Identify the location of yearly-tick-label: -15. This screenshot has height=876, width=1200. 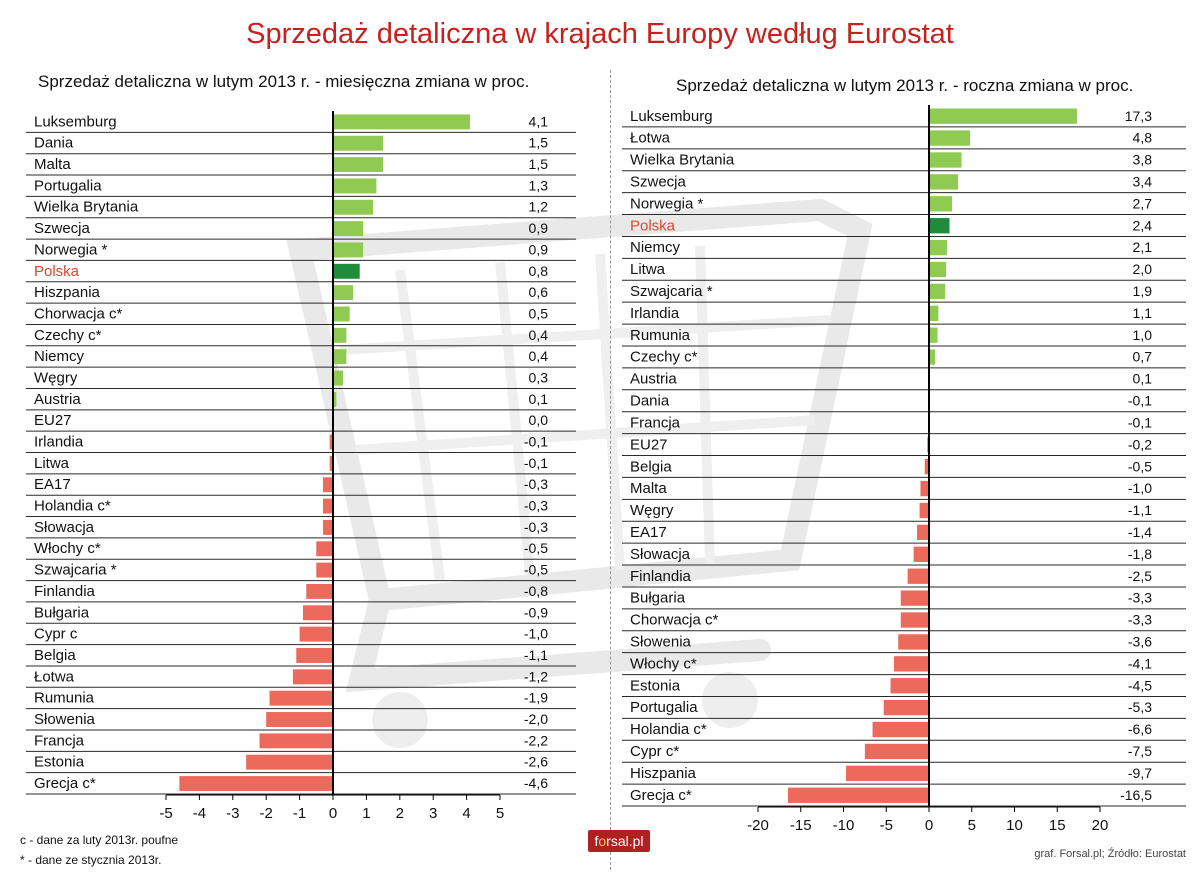
(801, 825).